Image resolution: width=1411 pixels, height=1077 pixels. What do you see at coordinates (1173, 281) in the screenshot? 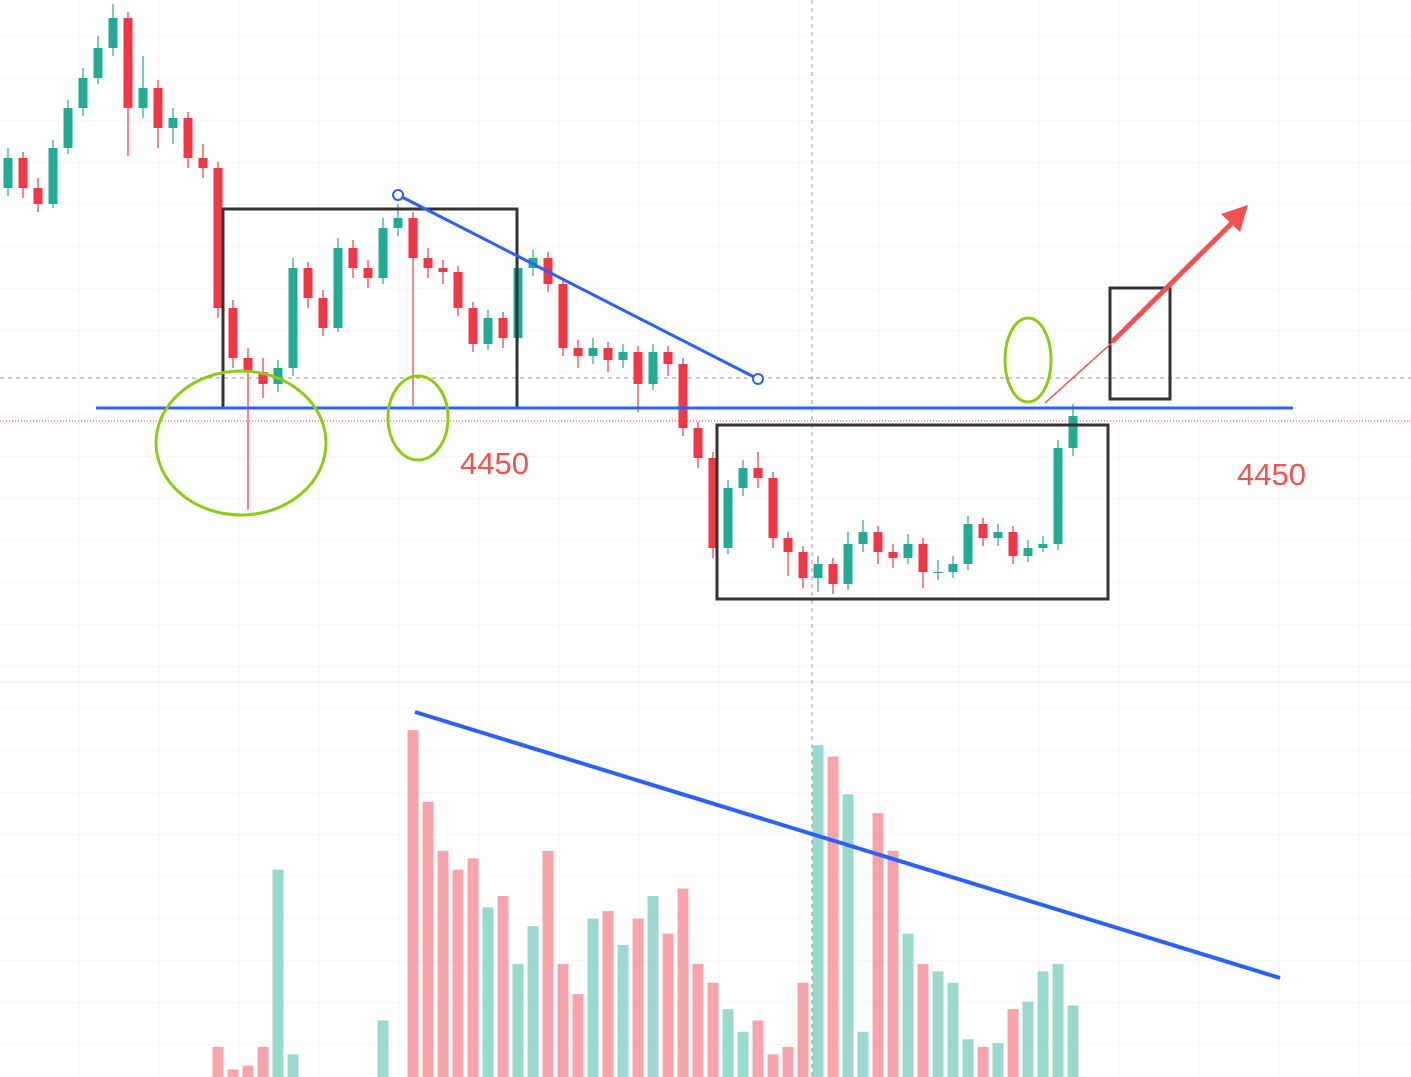
I see `arrow` at bounding box center [1173, 281].